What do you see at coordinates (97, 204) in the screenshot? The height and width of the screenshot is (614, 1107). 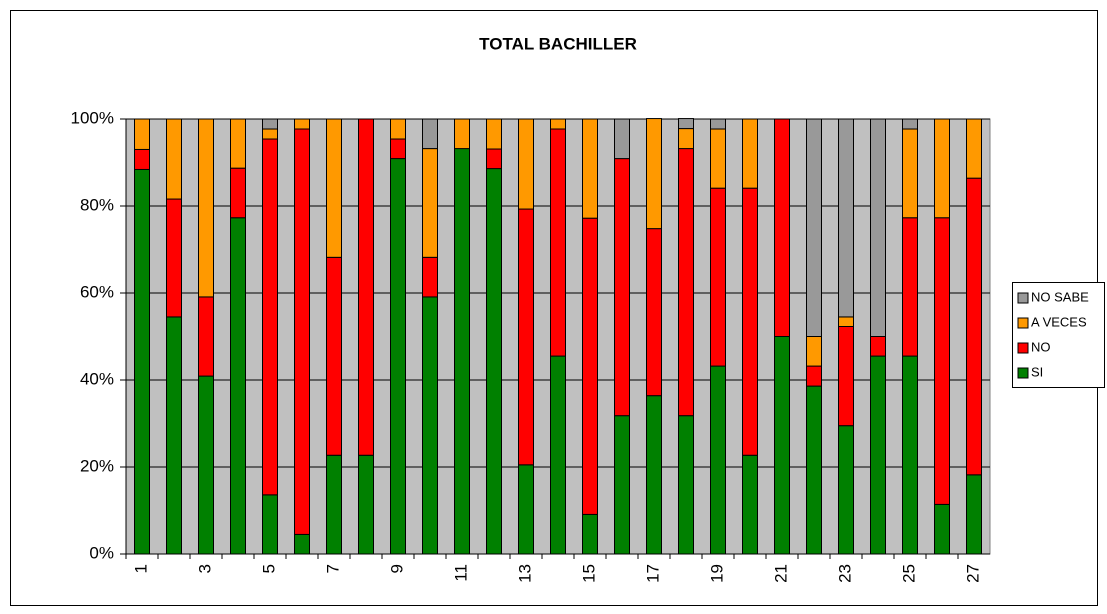 I see `y-tick-label: 80%` at bounding box center [97, 204].